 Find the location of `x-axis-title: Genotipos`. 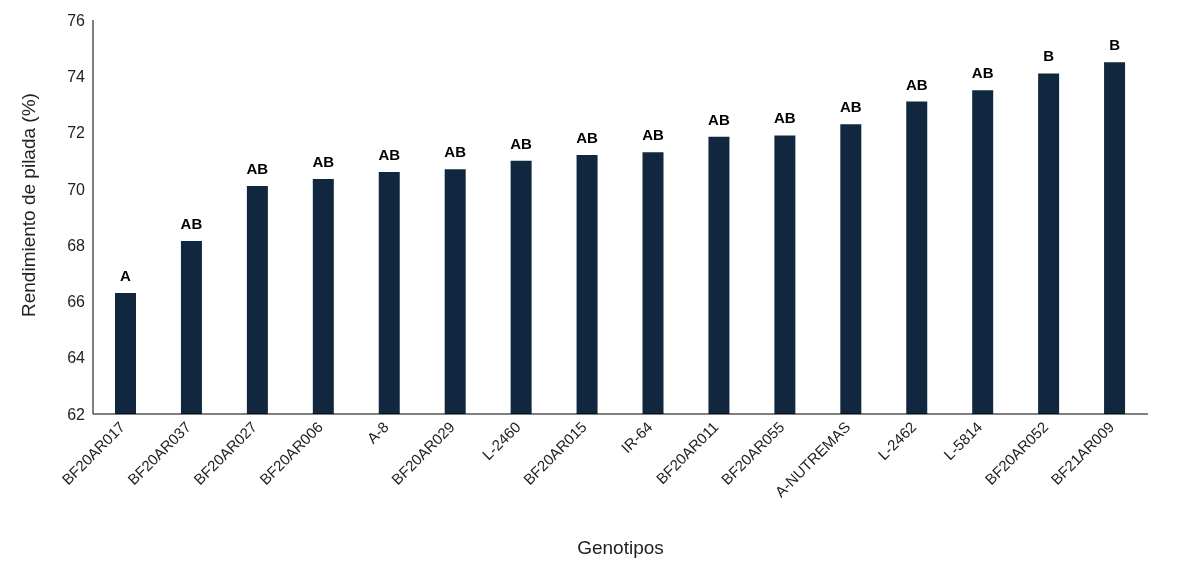

x-axis-title: Genotipos is located at coordinates (620, 547).